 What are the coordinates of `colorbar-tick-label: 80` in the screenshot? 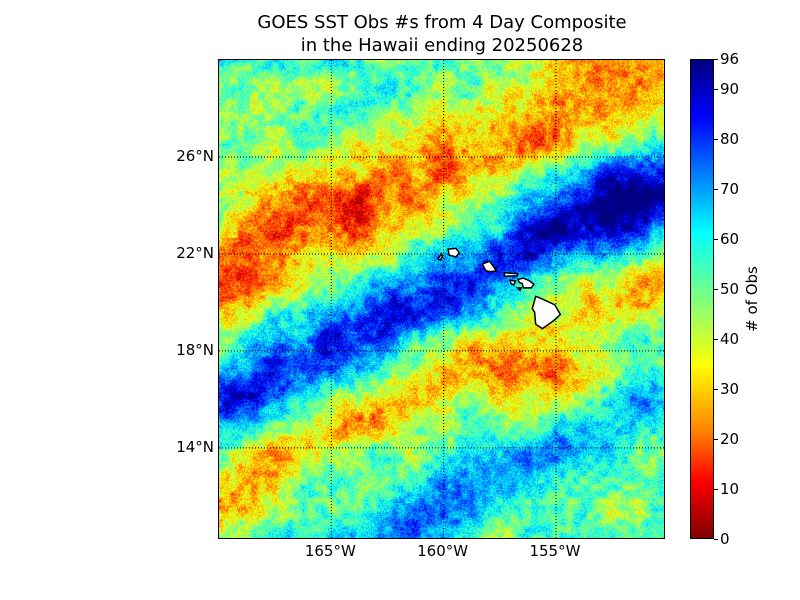 It's located at (730, 139).